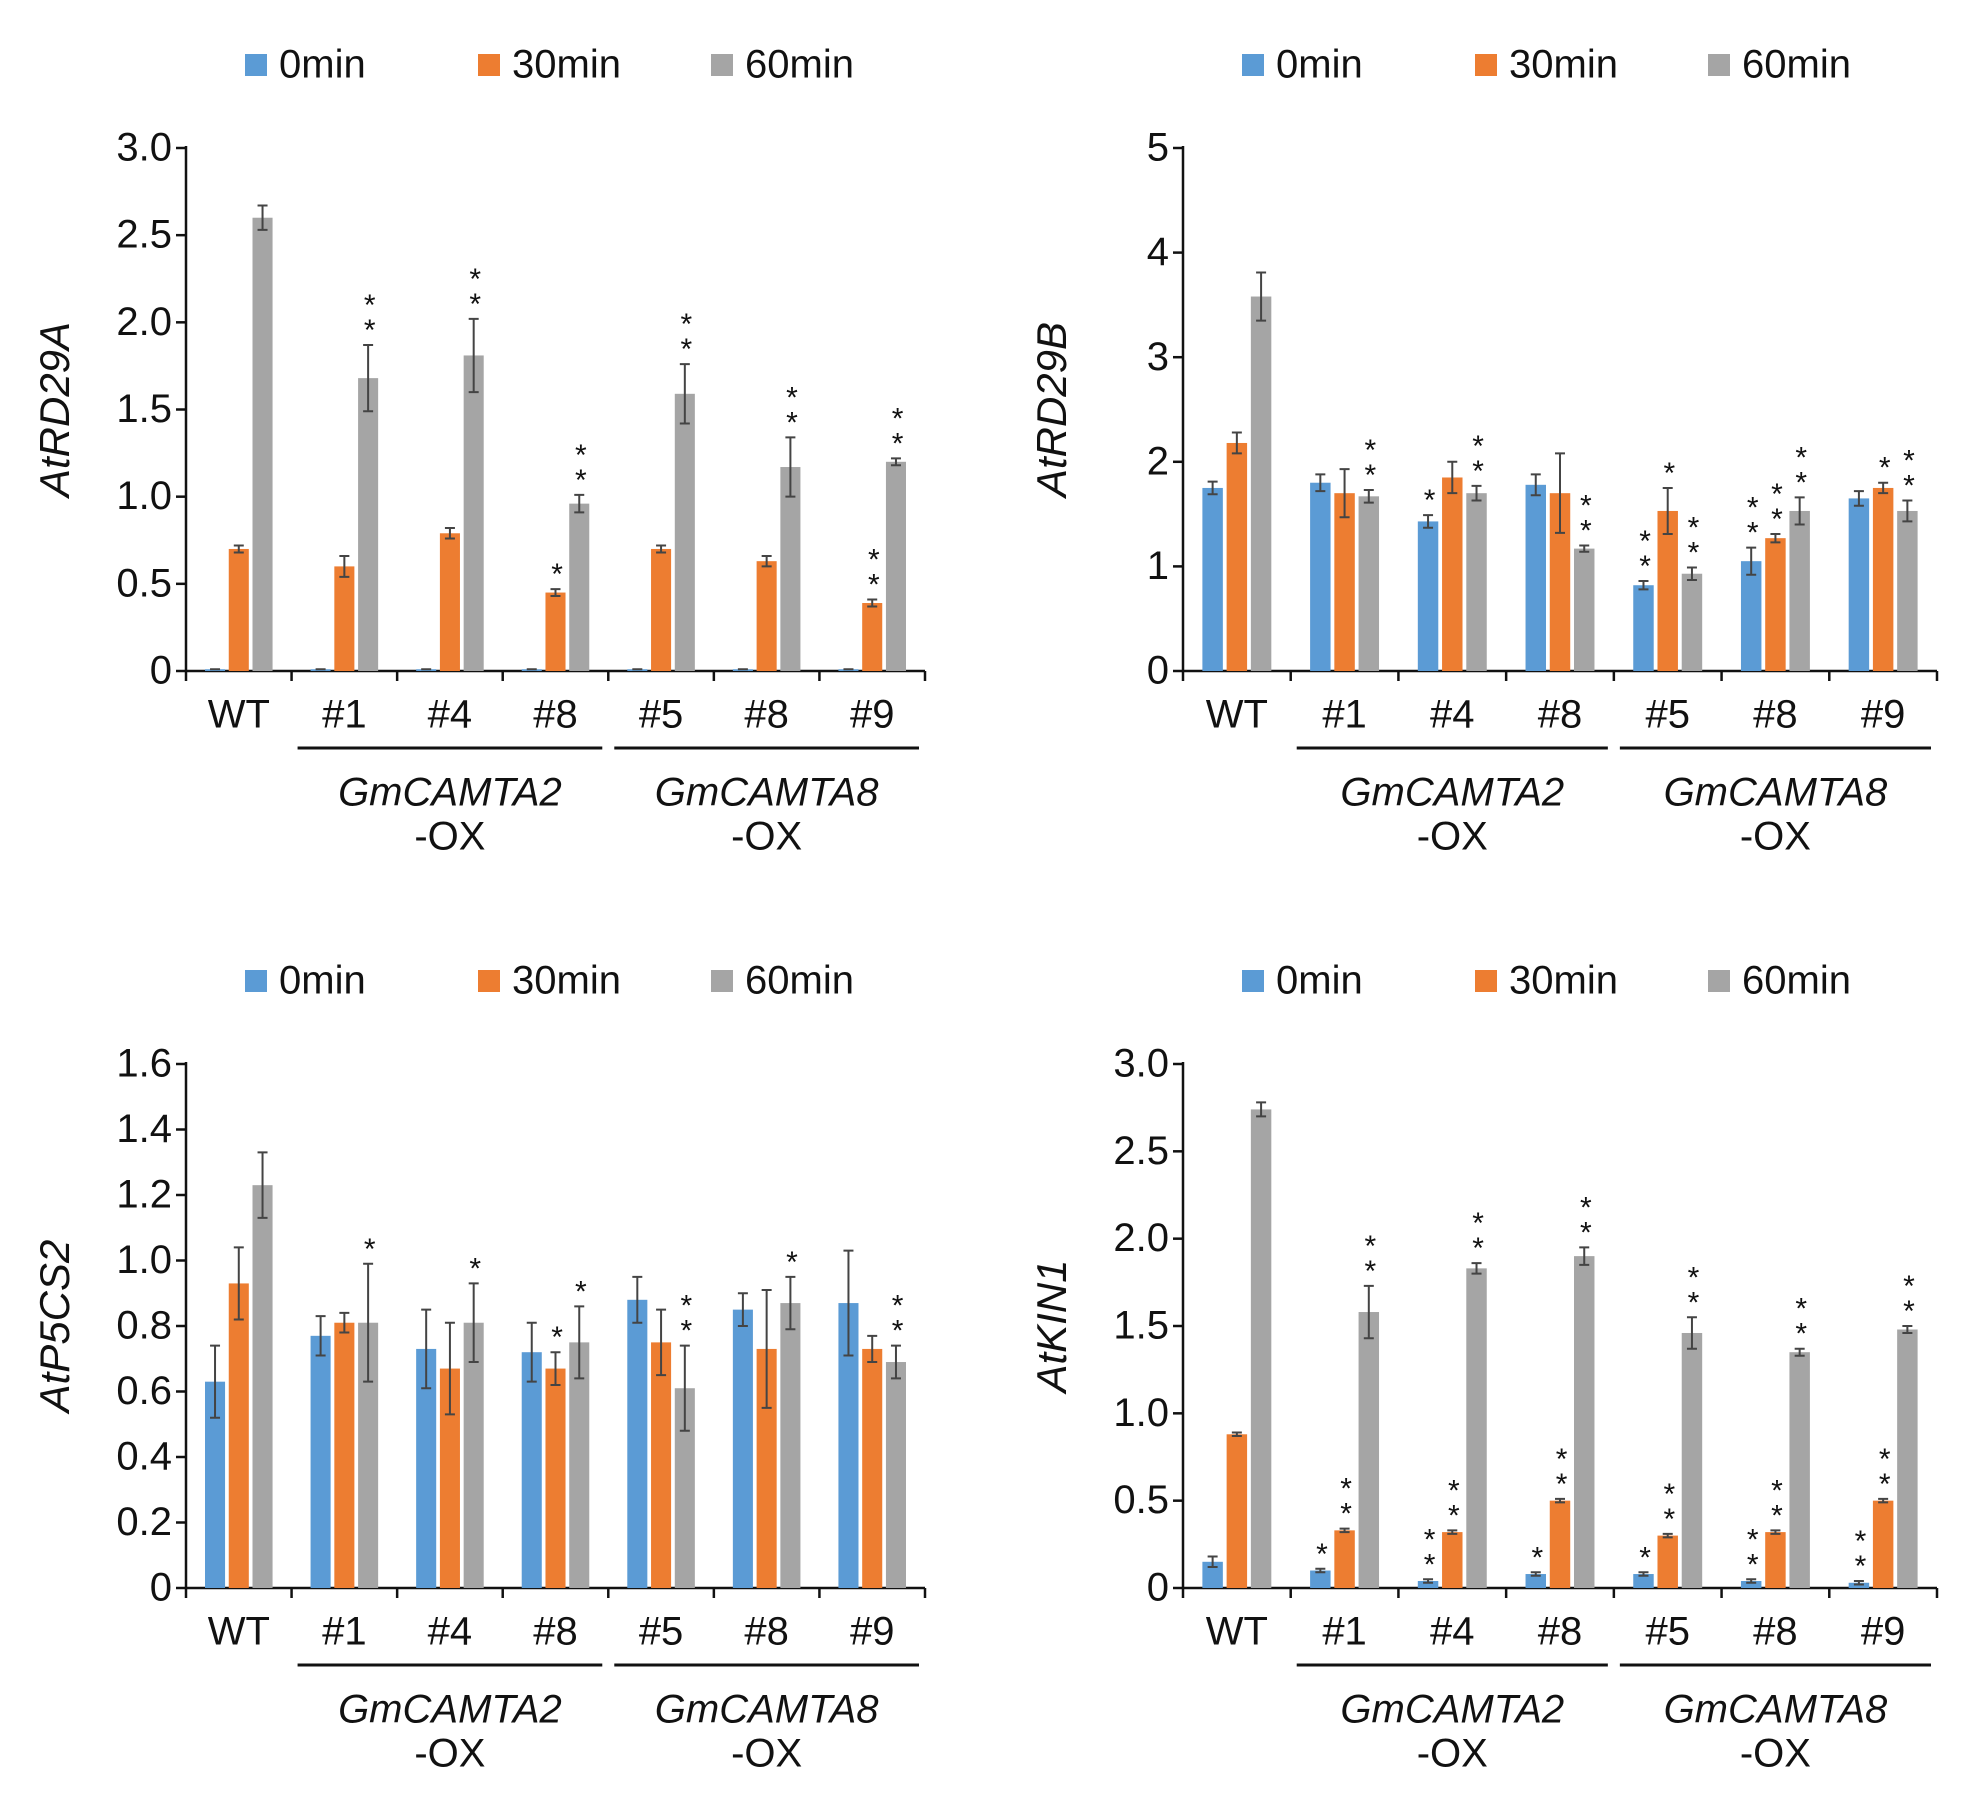 The width and height of the screenshot is (1963, 1794). Describe the element at coordinates (144, 322) in the screenshot. I see `y-tick-label: 2.0` at that location.